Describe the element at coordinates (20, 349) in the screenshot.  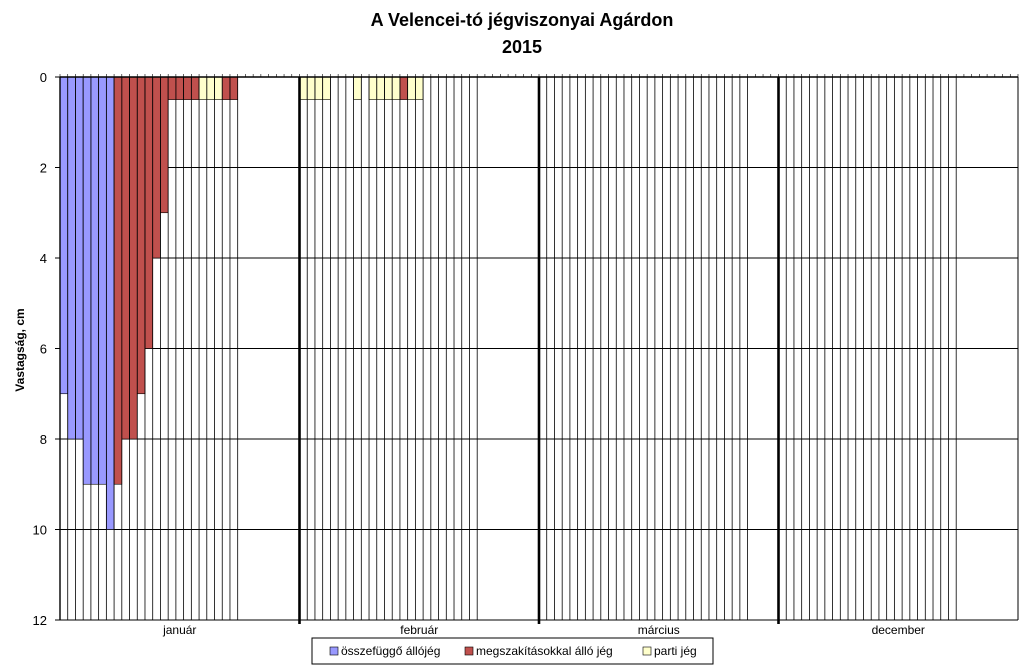
I see `y-axis-label: Vastagság, cm` at that location.